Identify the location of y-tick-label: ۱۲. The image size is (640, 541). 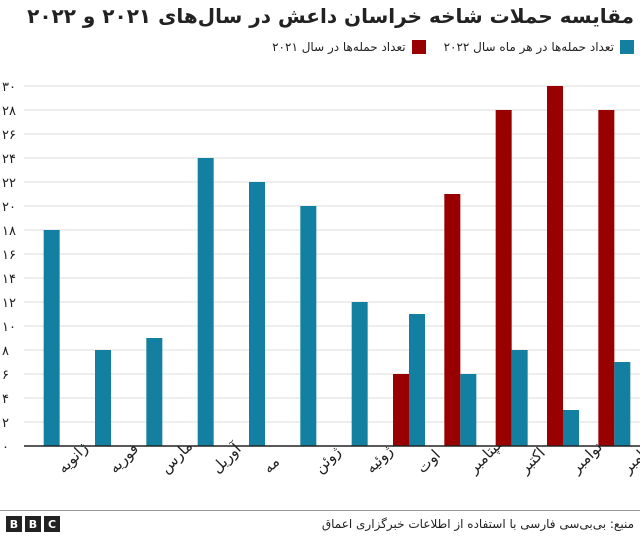
(9, 303).